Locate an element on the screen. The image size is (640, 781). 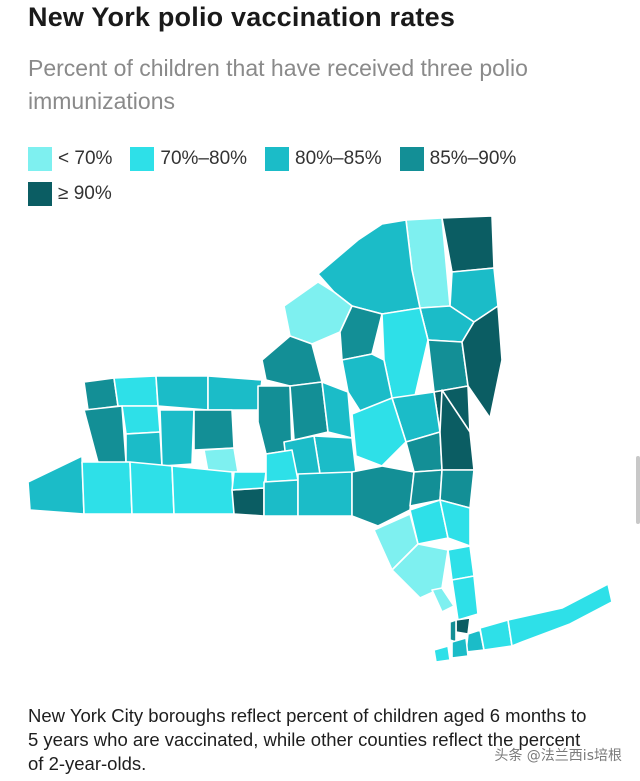
county-rockland is located at coordinates (443, 600).